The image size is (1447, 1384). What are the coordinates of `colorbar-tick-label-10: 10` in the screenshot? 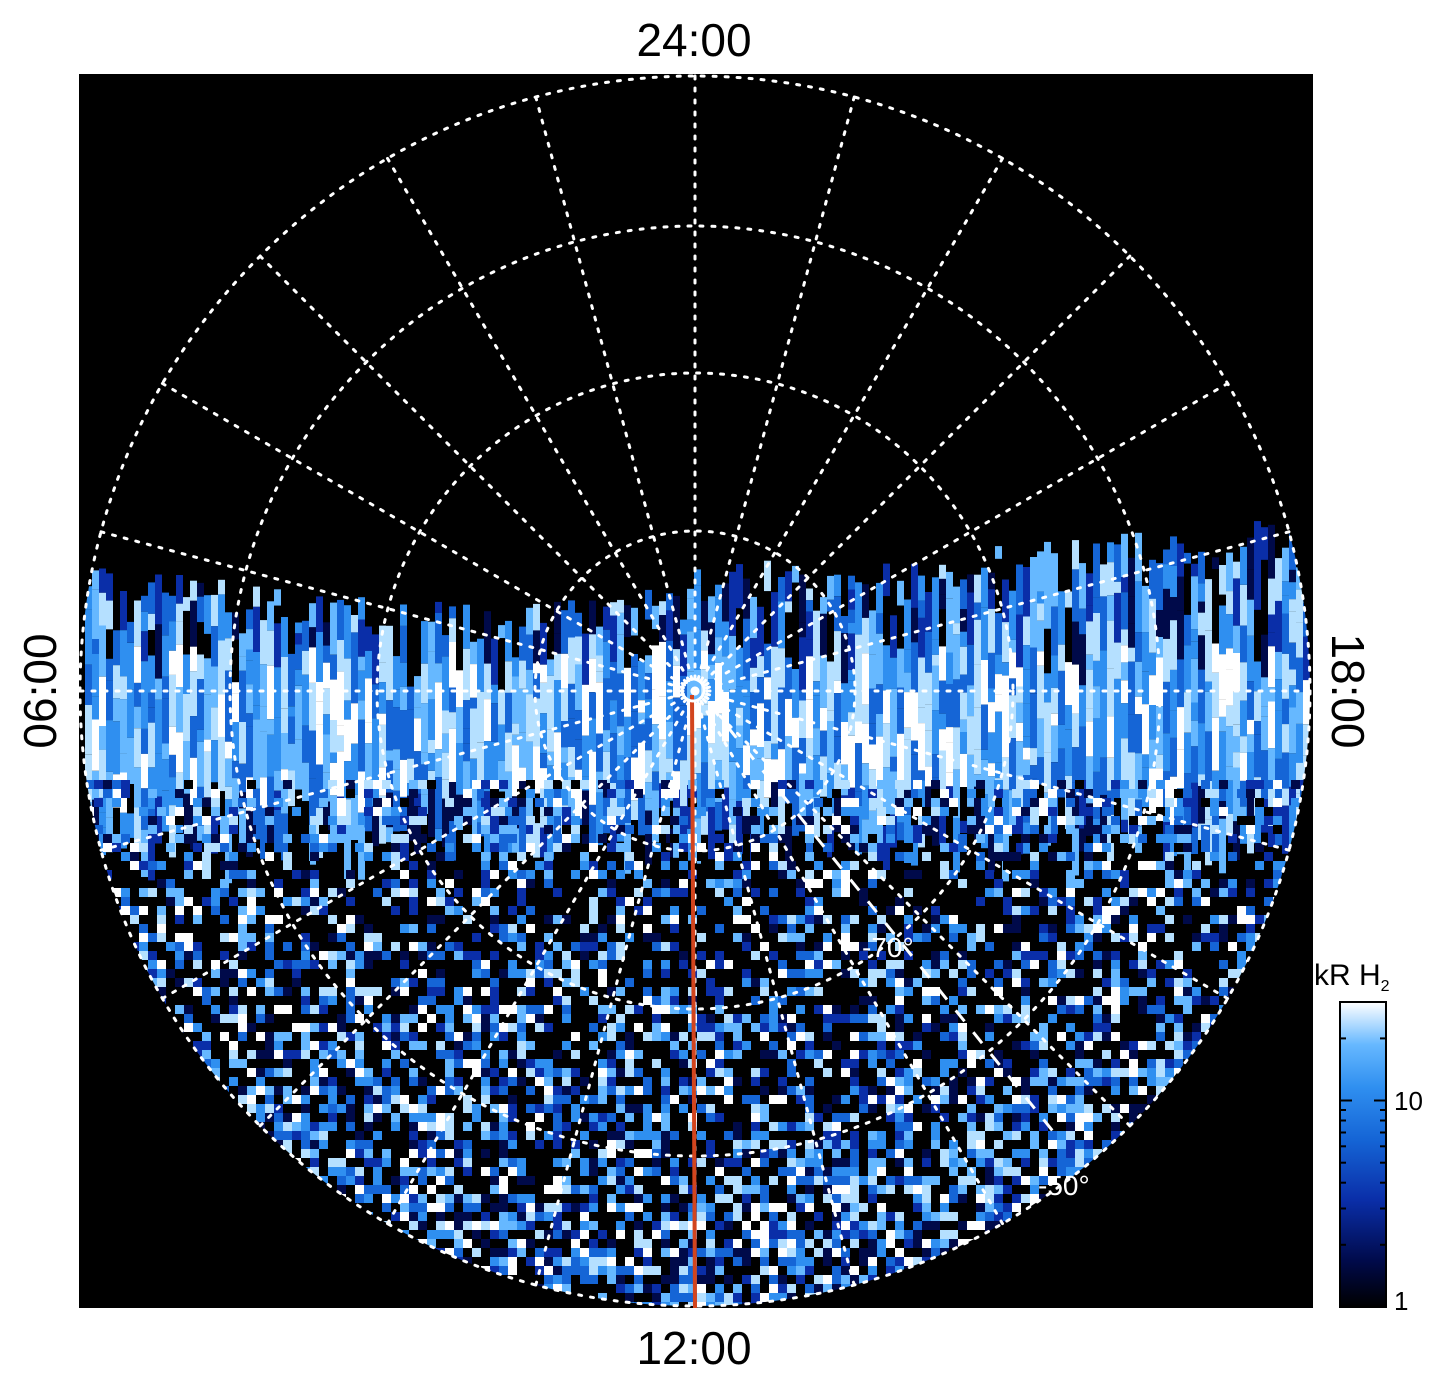 It's located at (1408, 1101).